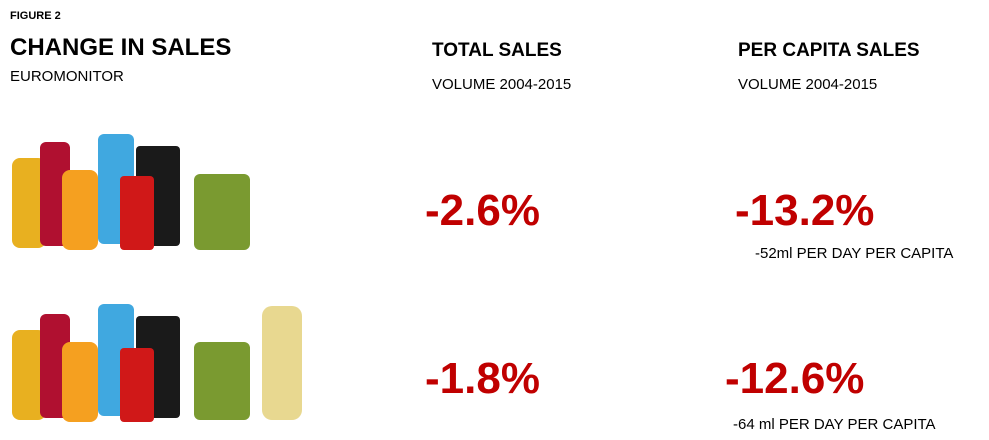  What do you see at coordinates (121, 47) in the screenshot?
I see `title: CHANGE IN SALES` at bounding box center [121, 47].